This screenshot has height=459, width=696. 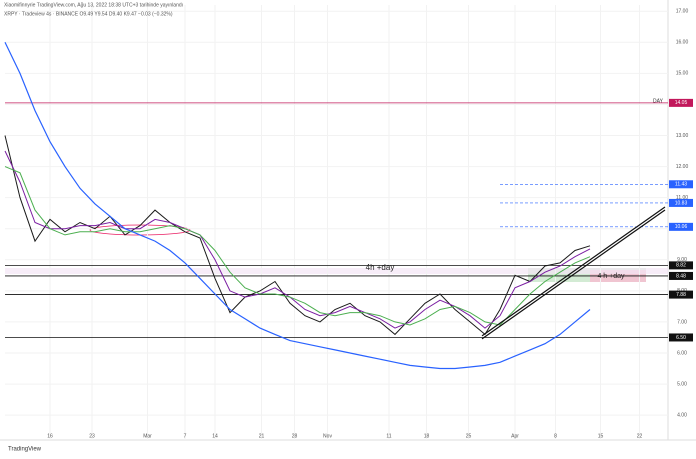 What do you see at coordinates (611, 276) in the screenshot?
I see `annotation: 4 h +day` at bounding box center [611, 276].